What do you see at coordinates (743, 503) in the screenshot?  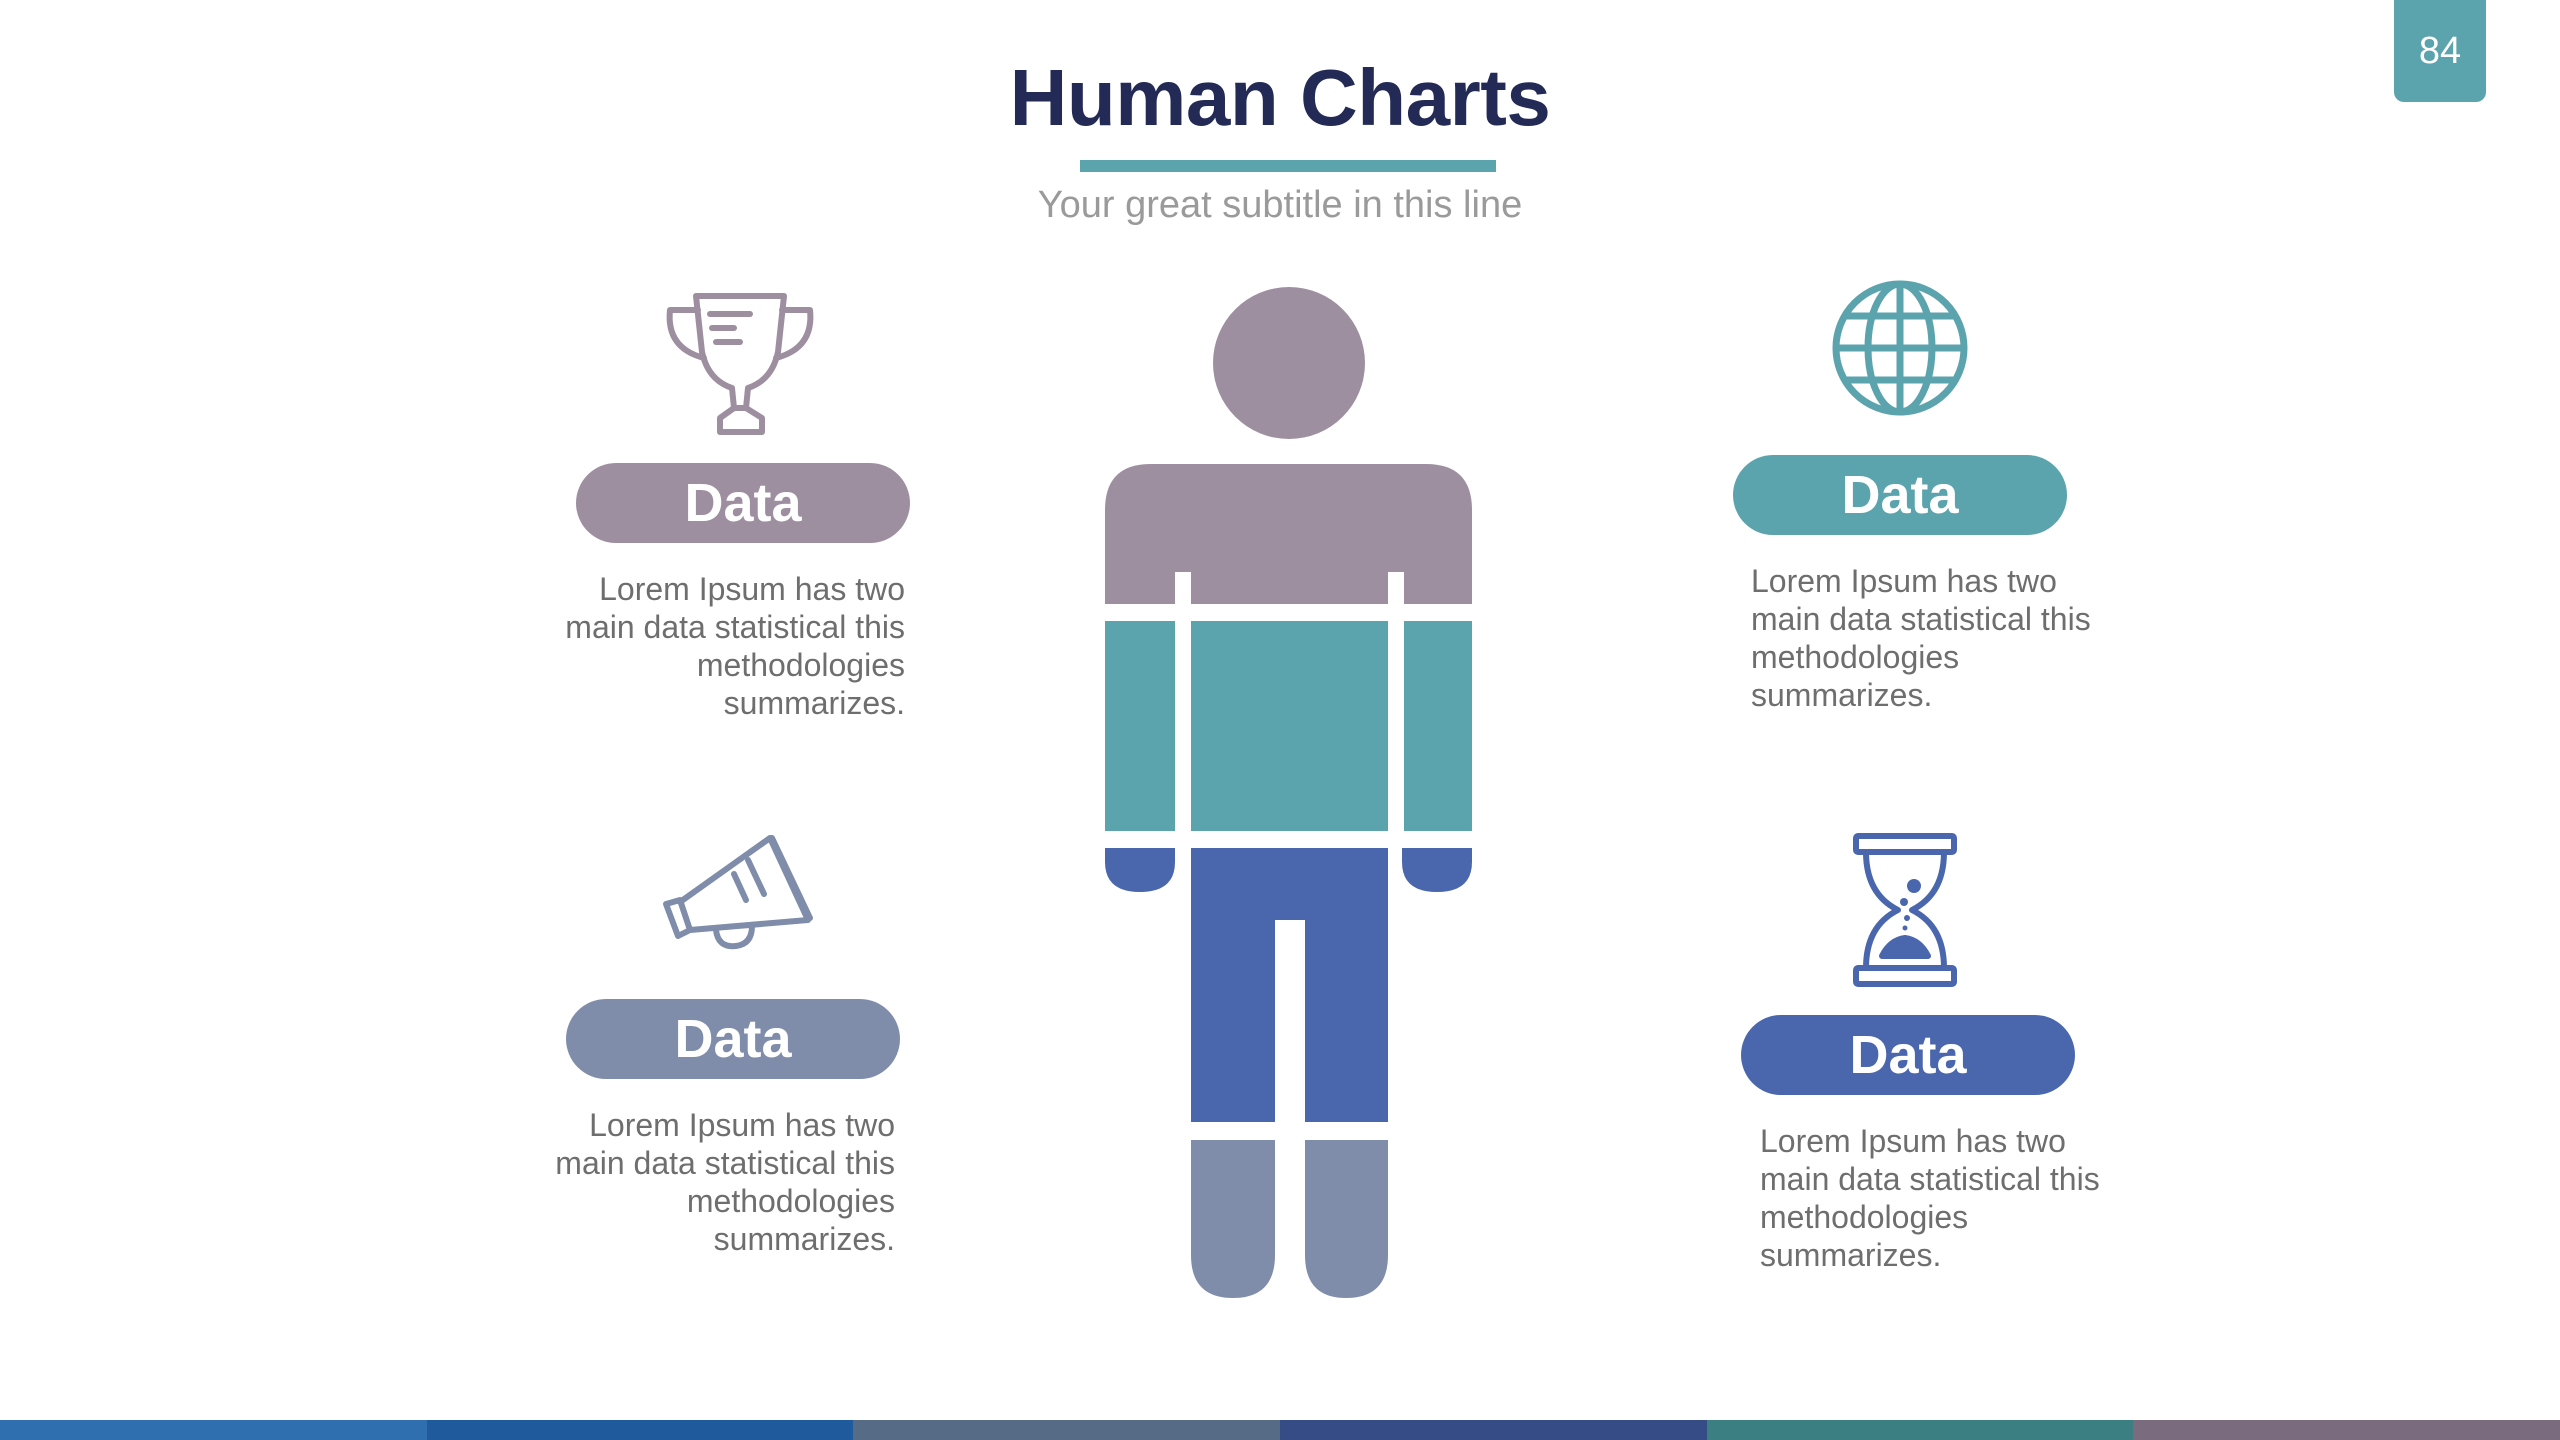 I see `data-pill-top-left: Data` at bounding box center [743, 503].